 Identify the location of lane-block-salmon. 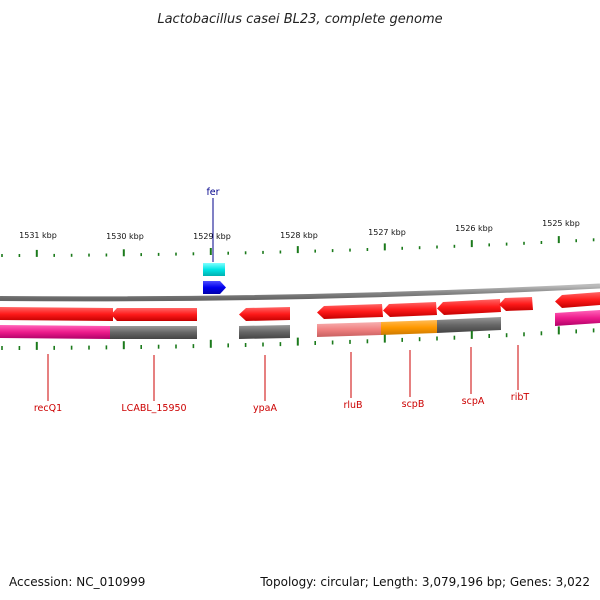
(349, 329).